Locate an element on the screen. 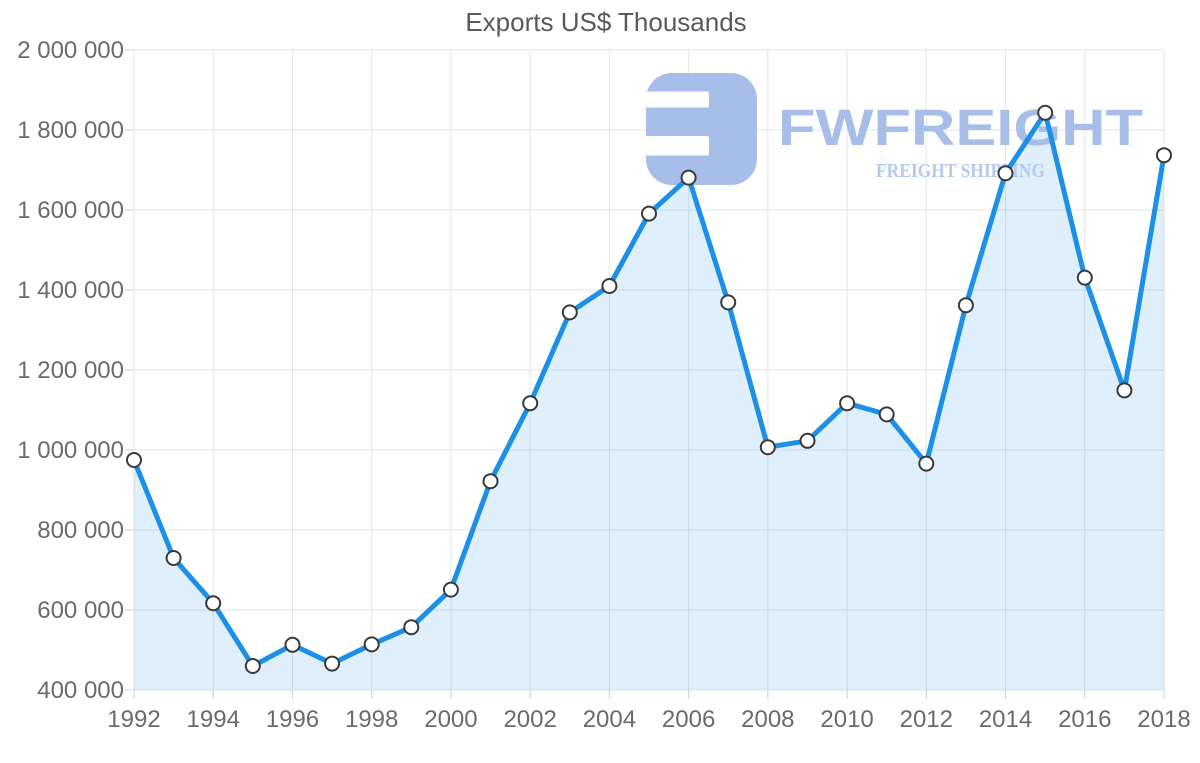  x-axis-label: 1992 is located at coordinates (133, 719).